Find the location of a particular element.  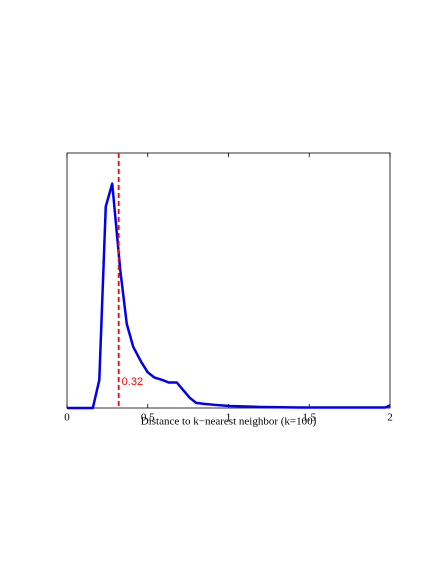

x-tick-label: 1.5 is located at coordinates (309, 418).